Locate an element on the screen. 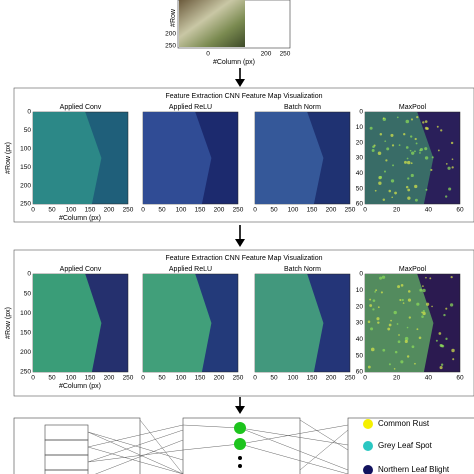 Image resolution: width=474 pixels, height=474 pixels. y-axis-label: #Row (px) is located at coordinates (8, 323).